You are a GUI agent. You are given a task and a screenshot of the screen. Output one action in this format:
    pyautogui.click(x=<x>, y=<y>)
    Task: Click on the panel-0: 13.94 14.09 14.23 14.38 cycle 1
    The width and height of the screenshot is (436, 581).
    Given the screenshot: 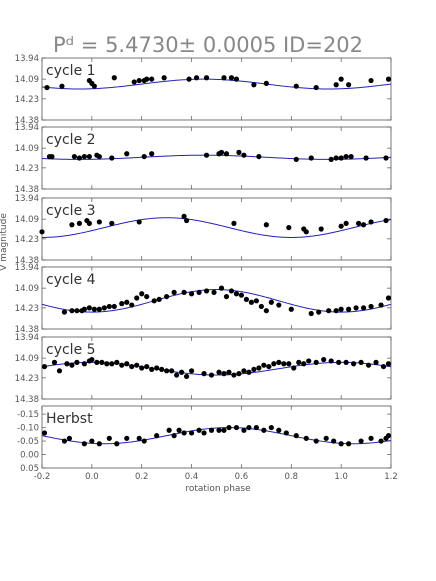 What is the action you would take?
    pyautogui.click(x=203, y=90)
    